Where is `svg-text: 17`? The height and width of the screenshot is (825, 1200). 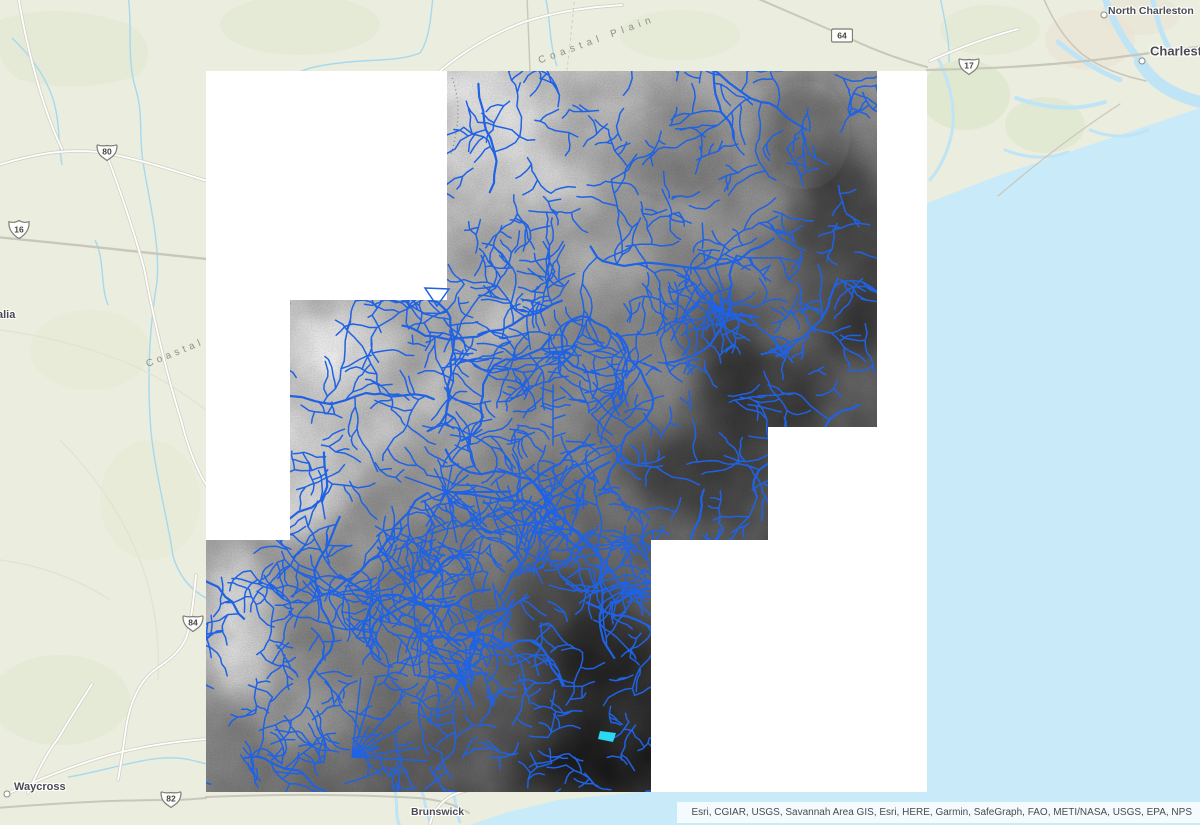 svg-text: 17 is located at coordinates (969, 66).